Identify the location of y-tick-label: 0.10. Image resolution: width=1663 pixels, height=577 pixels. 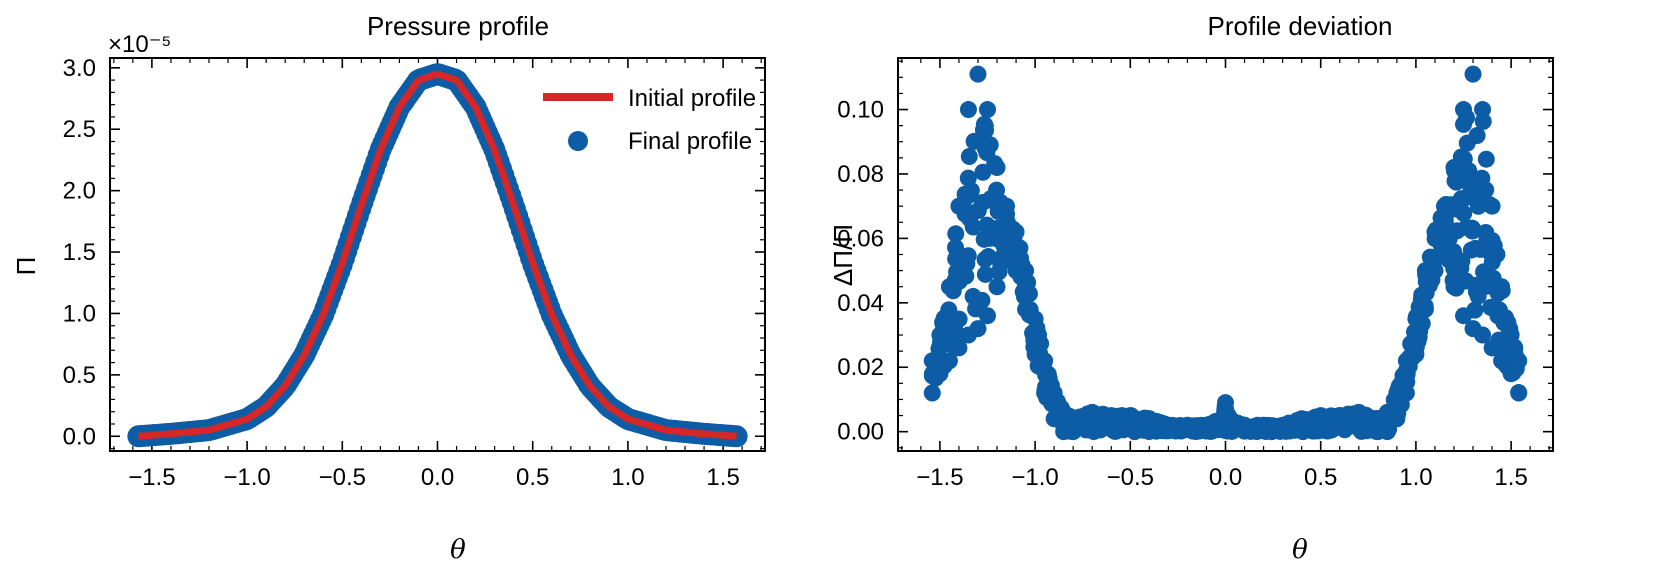
(860, 110).